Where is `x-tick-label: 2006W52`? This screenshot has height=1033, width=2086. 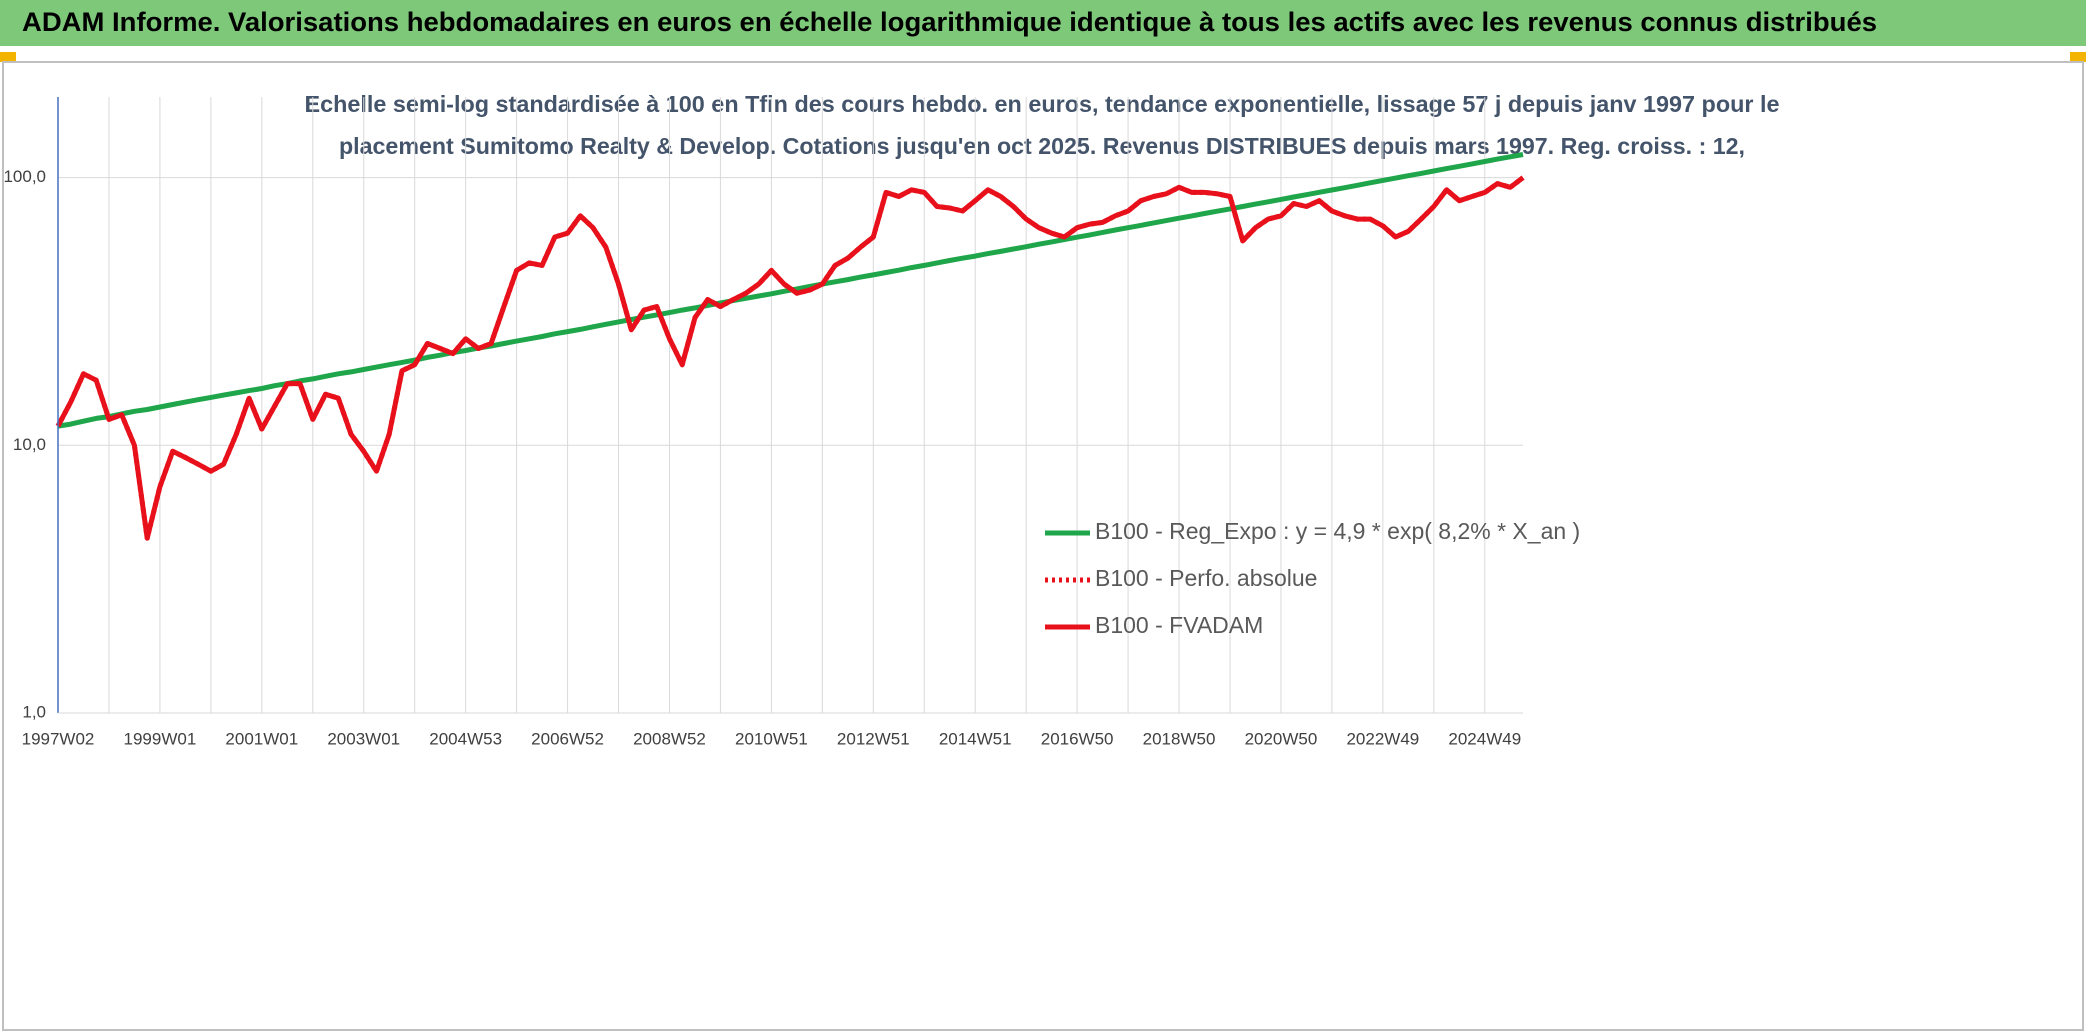
x-tick-label: 2006W52 is located at coordinates (567, 738).